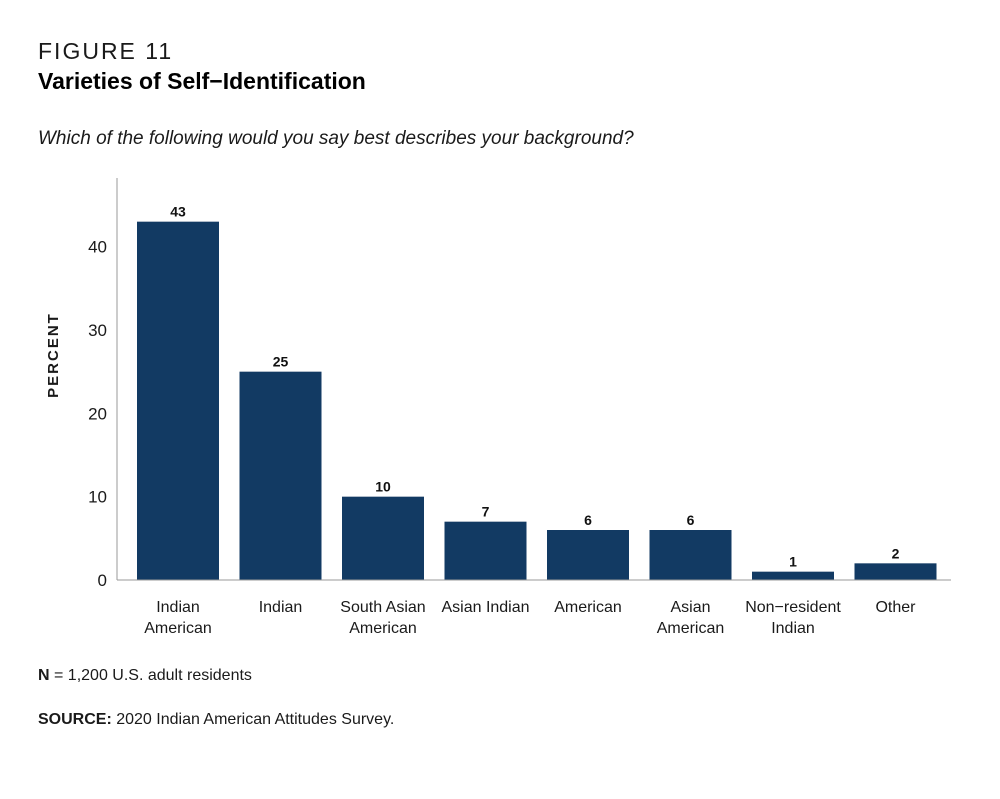 This screenshot has height=799, width=1000. I want to click on x-tick-label: South Asian American, so click(382, 618).